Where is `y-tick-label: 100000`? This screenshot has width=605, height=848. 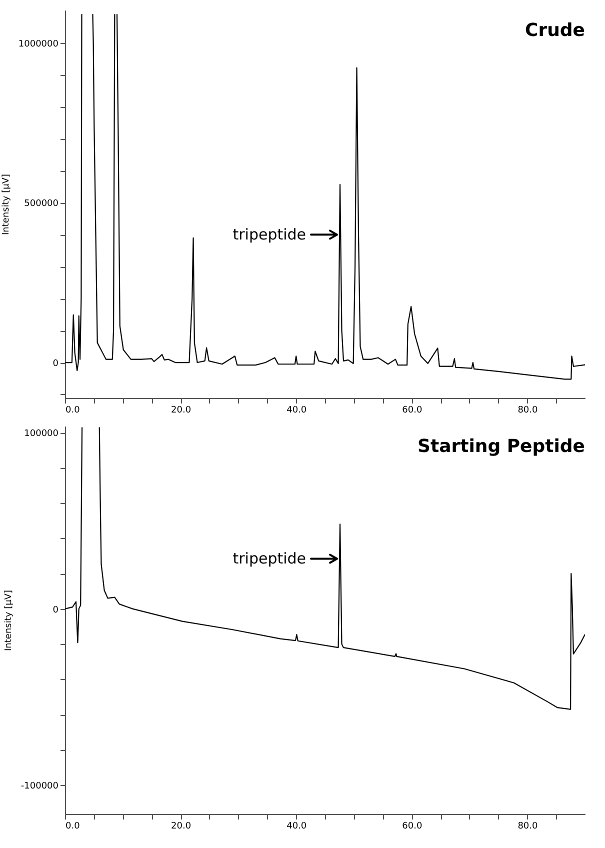
y-tick-label: 100000 is located at coordinates (41, 434).